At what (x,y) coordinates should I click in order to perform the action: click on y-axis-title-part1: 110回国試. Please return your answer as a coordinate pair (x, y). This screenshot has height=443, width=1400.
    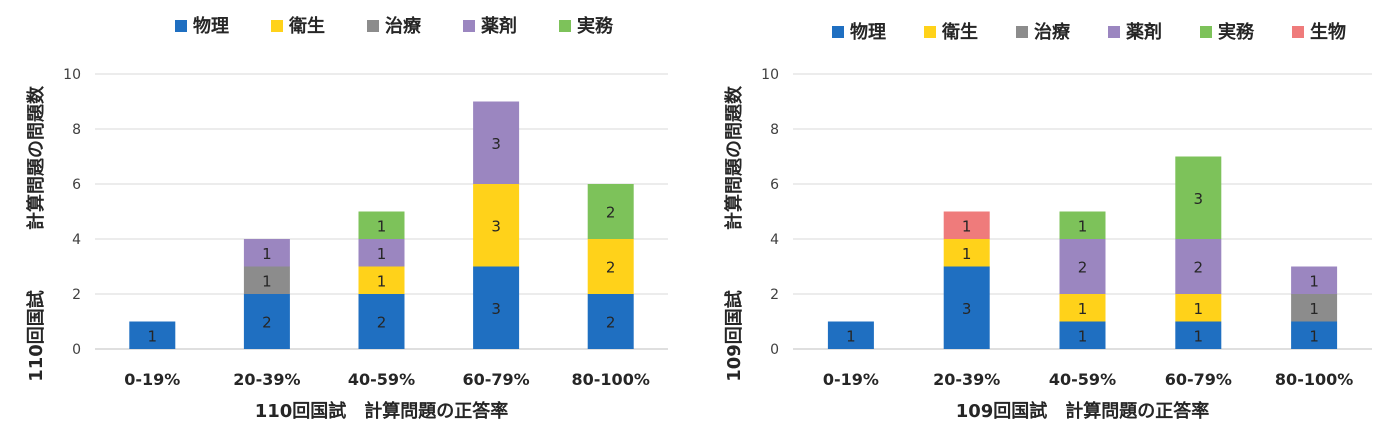
    Looking at the image, I should click on (36, 336).